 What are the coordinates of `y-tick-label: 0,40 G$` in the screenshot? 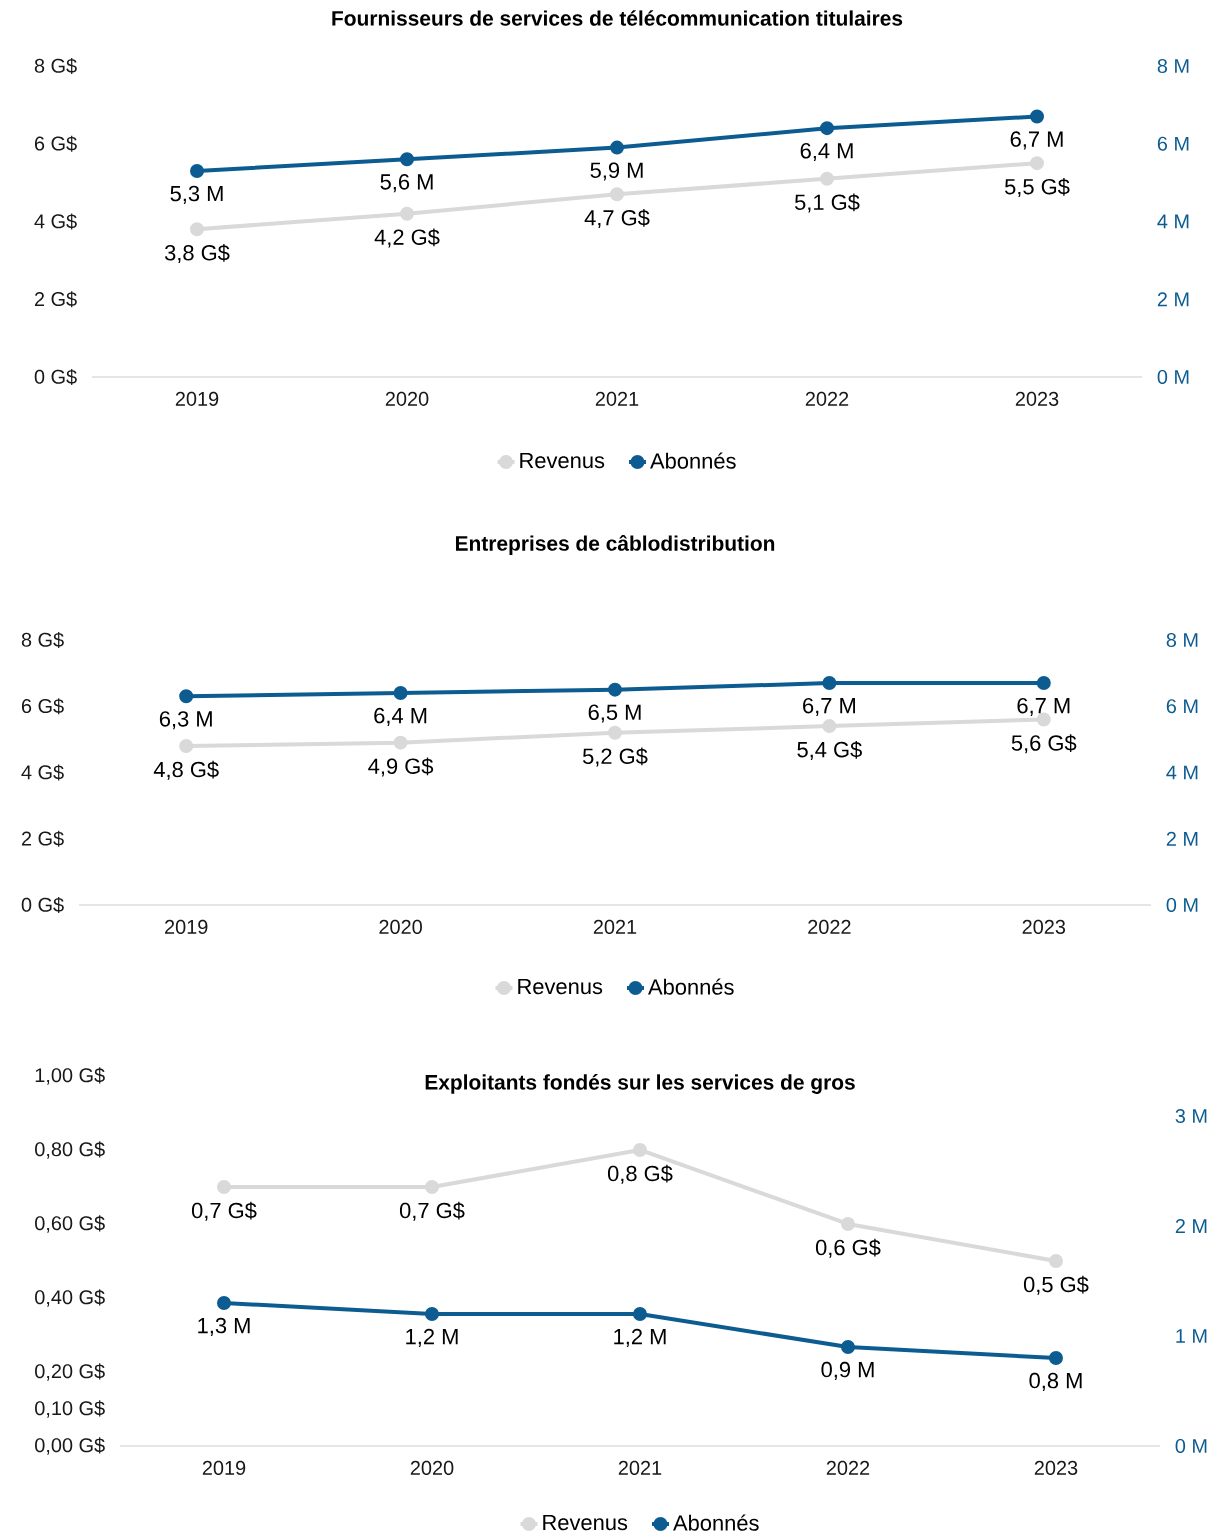 It's located at (70, 1298).